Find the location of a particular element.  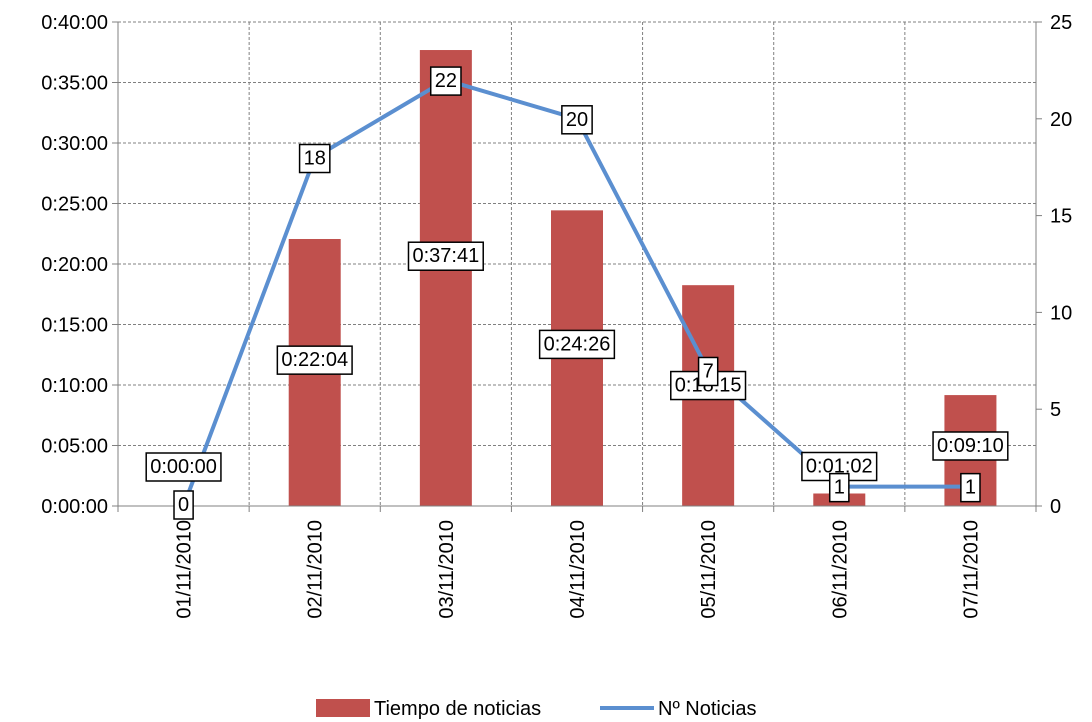

bar-value-label-group: 0:24:26 is located at coordinates (577, 344).